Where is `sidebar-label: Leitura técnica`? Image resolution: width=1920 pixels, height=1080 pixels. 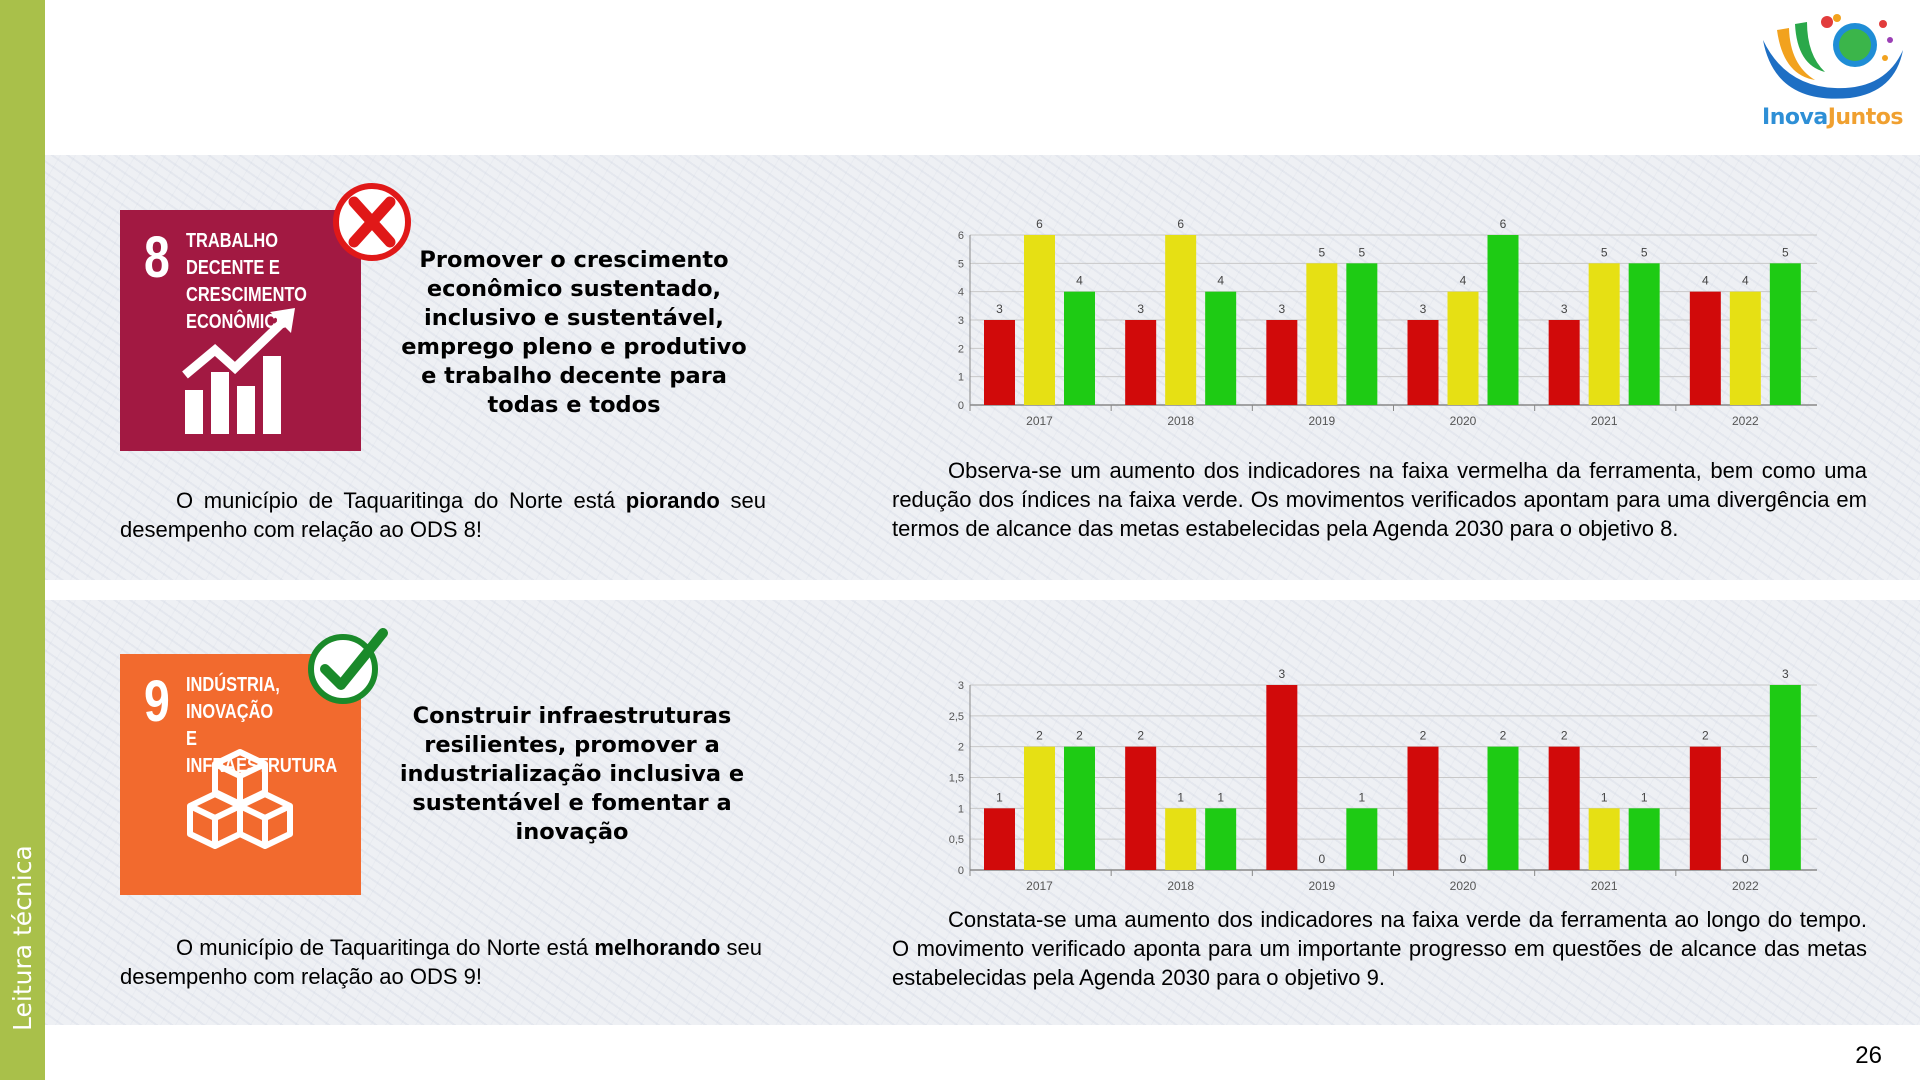
sidebar-label: Leitura técnica is located at coordinates (22, 938).